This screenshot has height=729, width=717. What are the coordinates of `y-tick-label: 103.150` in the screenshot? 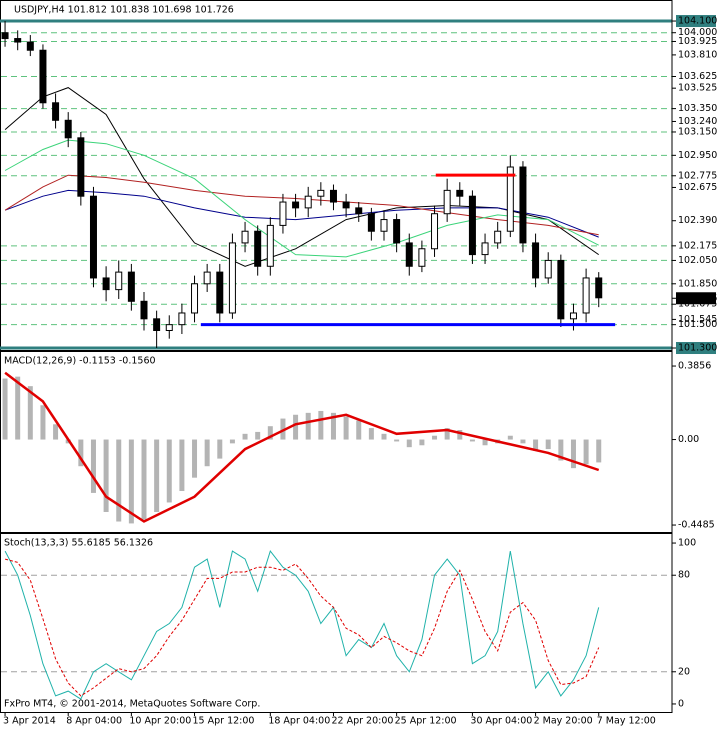 It's located at (697, 131).